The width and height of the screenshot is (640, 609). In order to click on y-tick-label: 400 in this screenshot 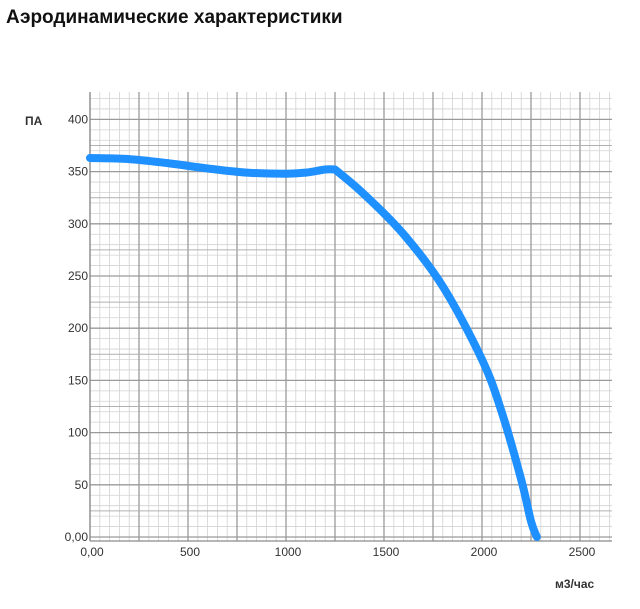, I will do `click(78, 119)`.